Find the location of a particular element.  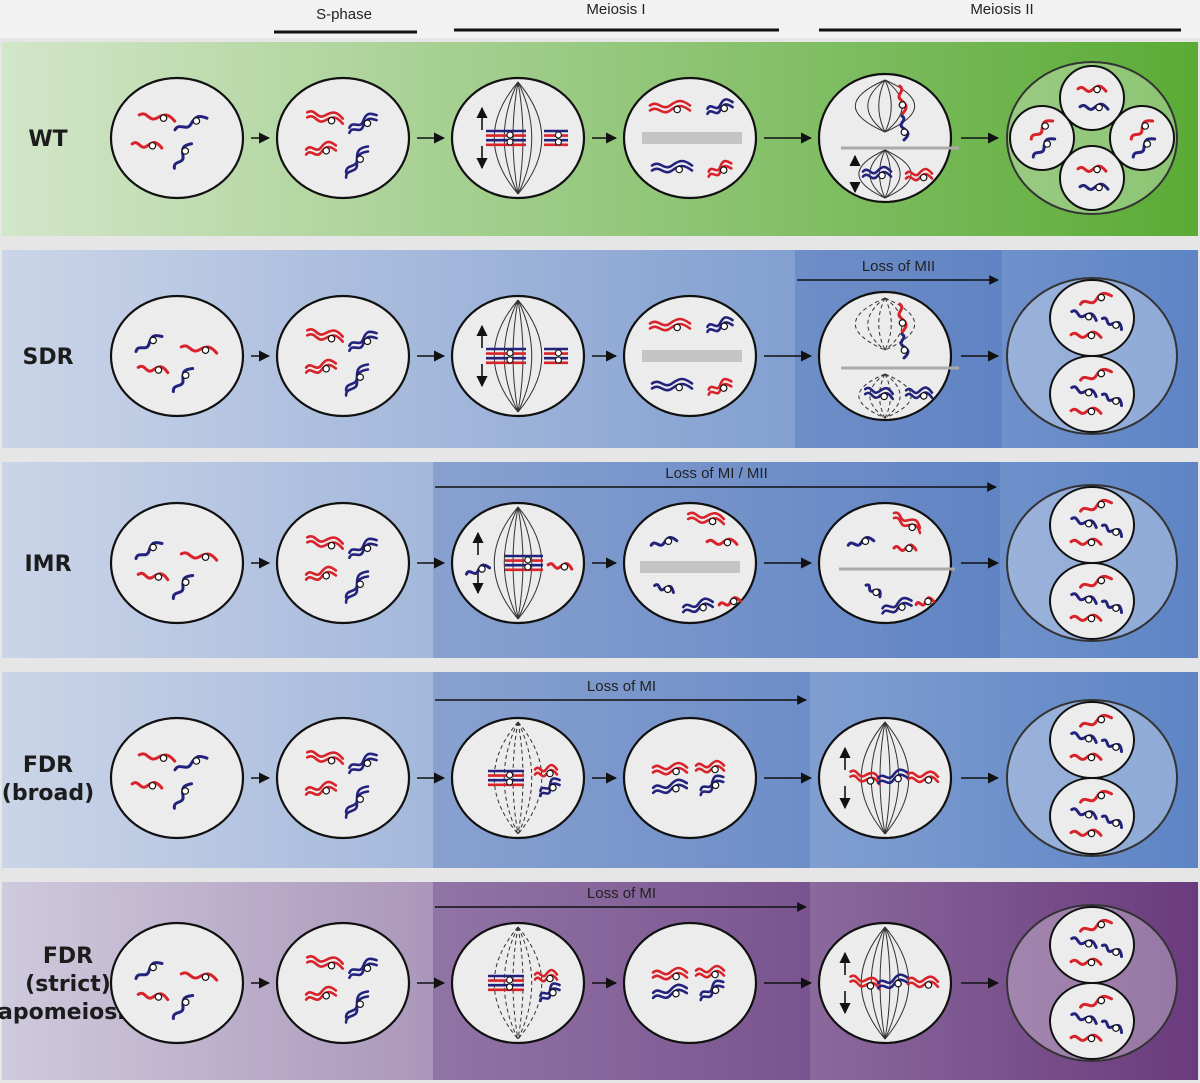

cell-mi_dashed is located at coordinates (518, 778).